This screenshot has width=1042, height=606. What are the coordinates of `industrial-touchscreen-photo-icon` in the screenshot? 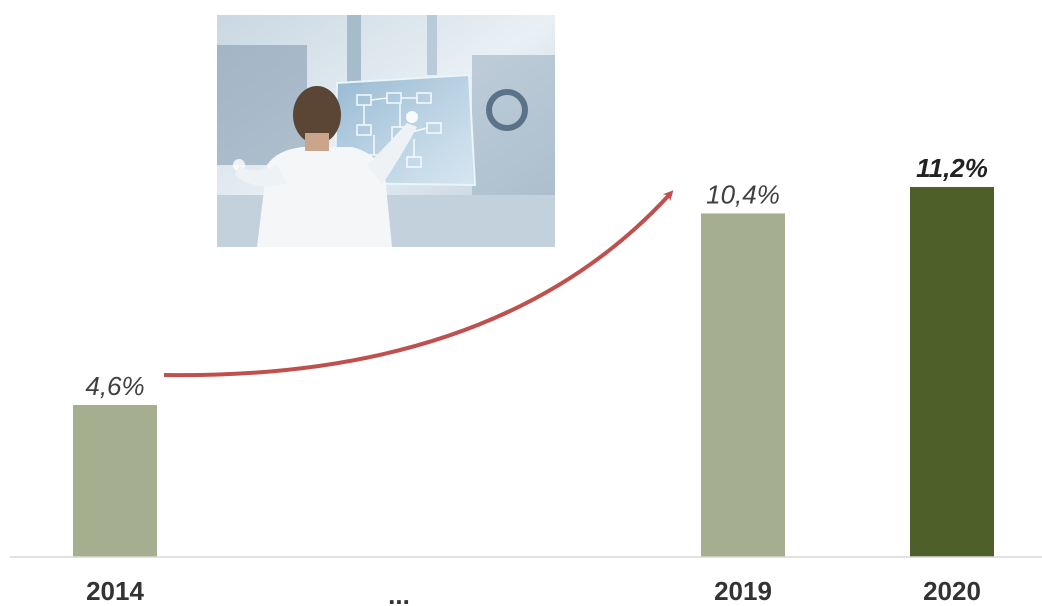 It's located at (386, 131).